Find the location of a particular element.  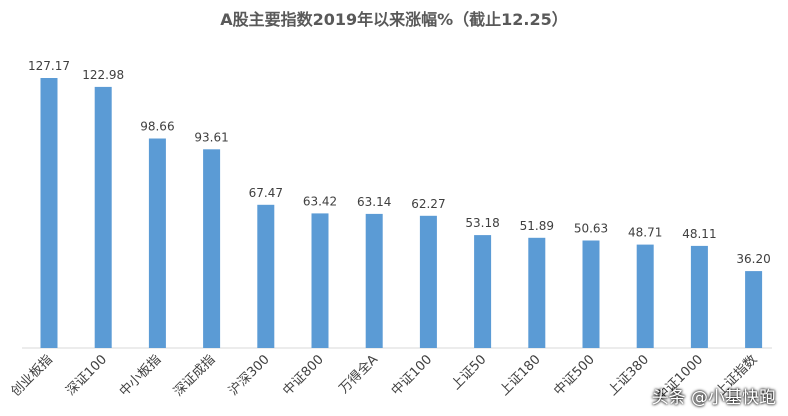

data-label: 51.89 is located at coordinates (537, 226).